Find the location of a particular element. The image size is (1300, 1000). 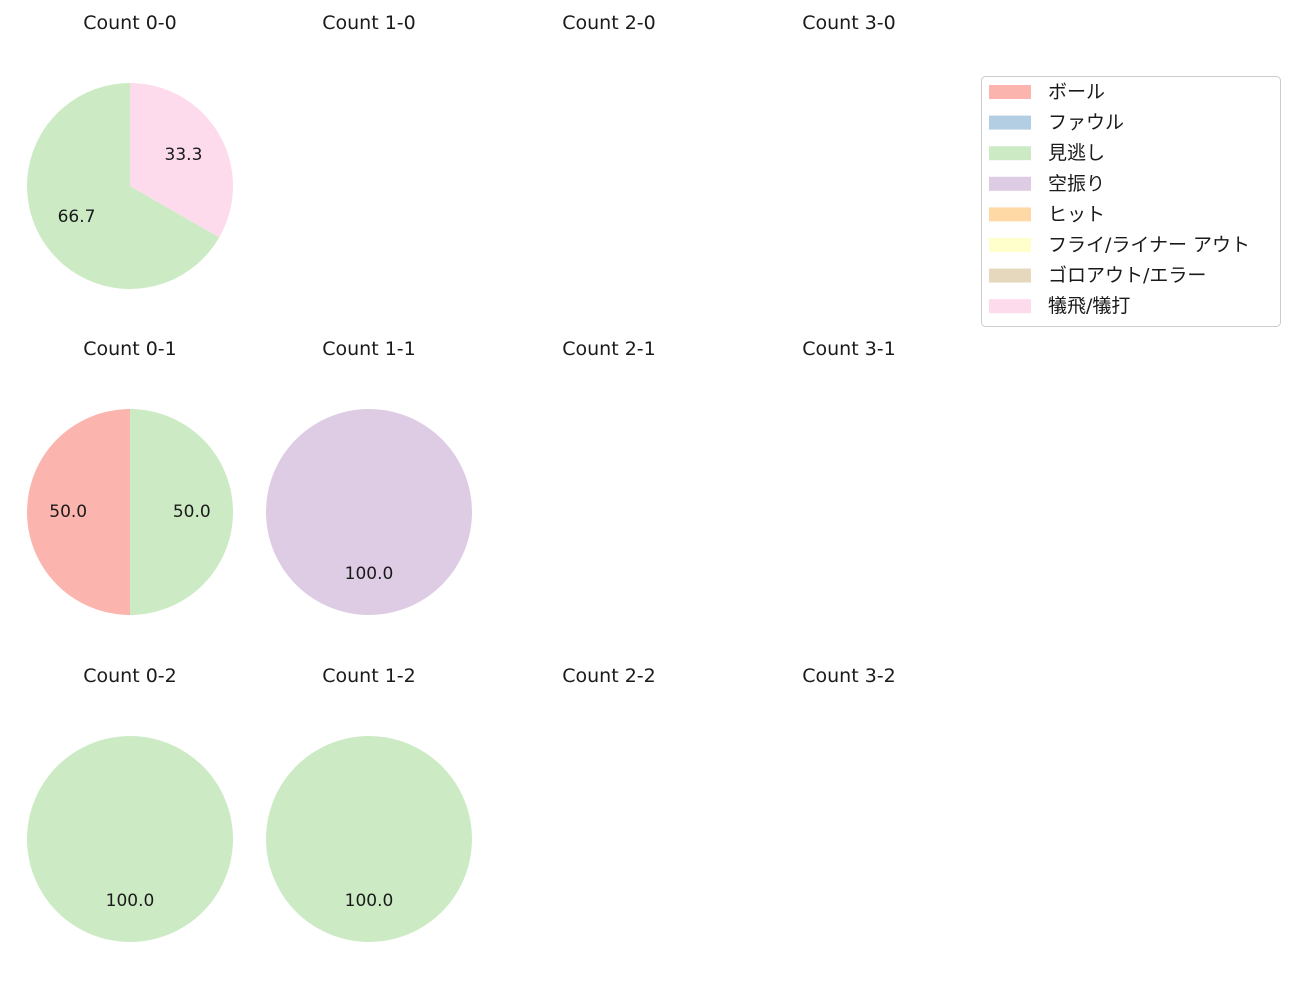

subplot-title: Count 2-0 is located at coordinates (609, 23).